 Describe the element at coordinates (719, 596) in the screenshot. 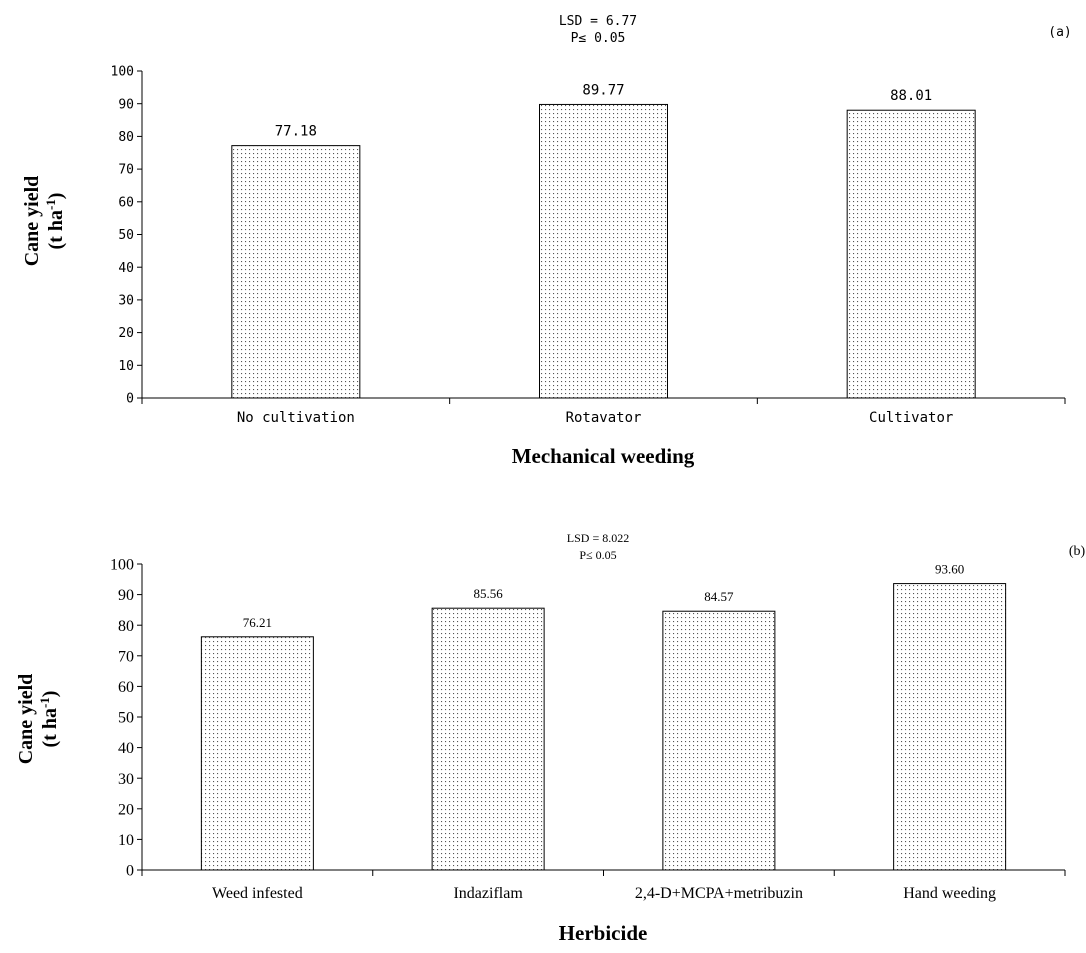

I see `data-label: 84.57` at that location.